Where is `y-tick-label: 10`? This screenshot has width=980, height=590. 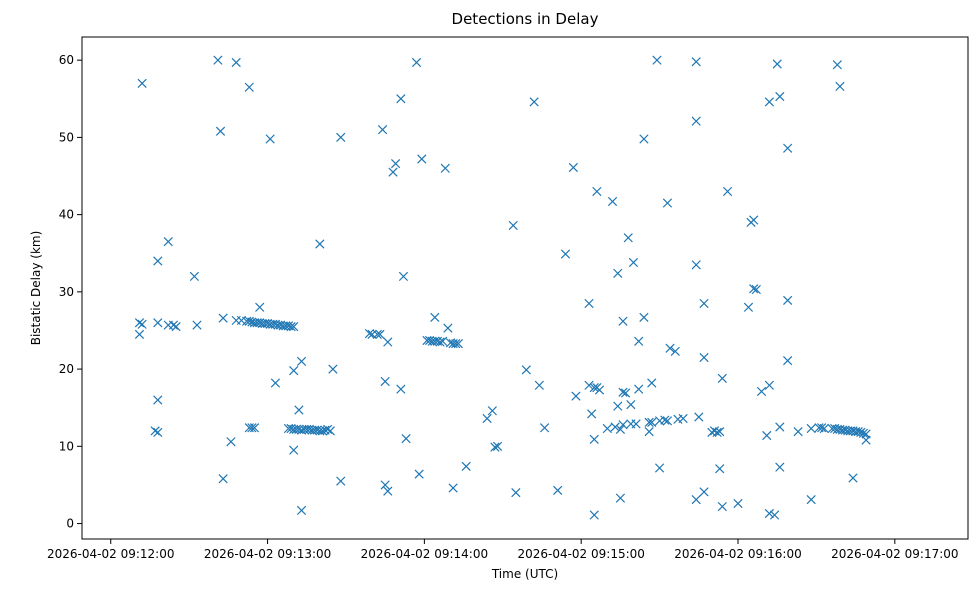 y-tick-label: 10 is located at coordinates (66, 446).